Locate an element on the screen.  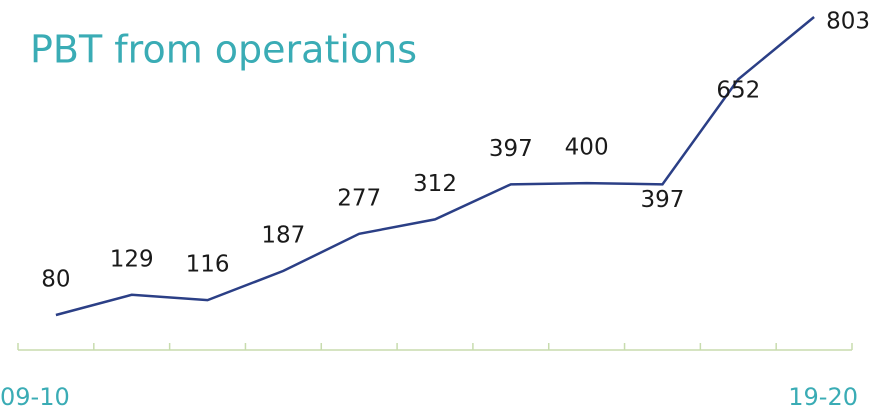
chart-title: PBT from operations is located at coordinates (223, 50).